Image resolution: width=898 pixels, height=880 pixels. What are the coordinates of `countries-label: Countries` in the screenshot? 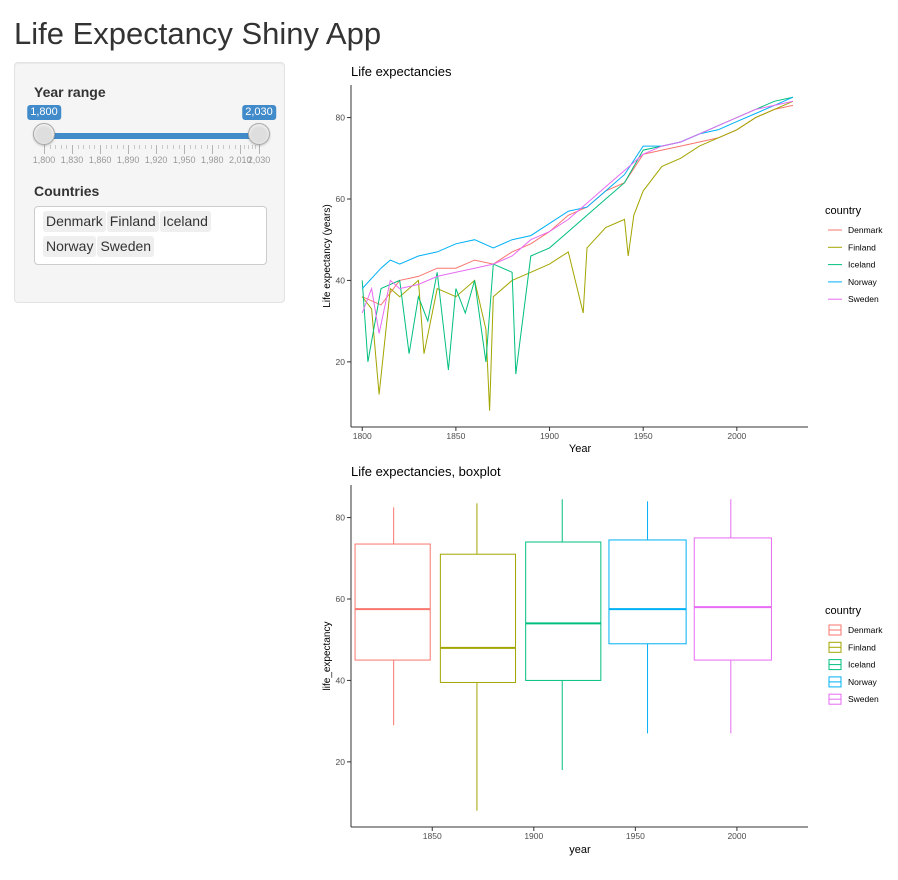 It's located at (67, 191).